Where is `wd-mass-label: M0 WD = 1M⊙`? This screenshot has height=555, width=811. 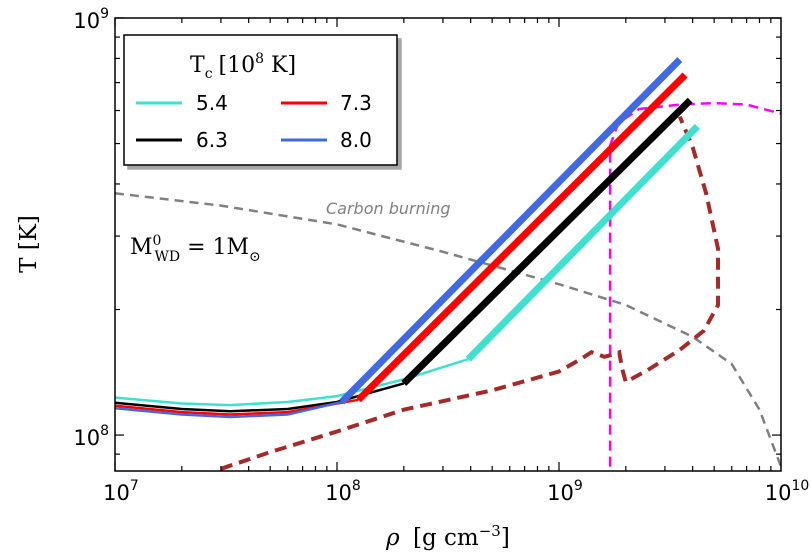
wd-mass-label: M0 WD = 1M⊙ is located at coordinates (195, 249).